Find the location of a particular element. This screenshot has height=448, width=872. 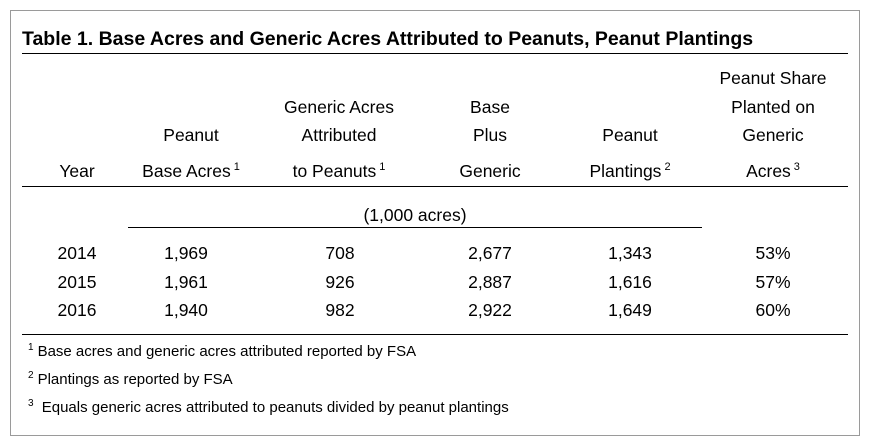

header-share-line4: Acres 3 is located at coordinates (773, 172).